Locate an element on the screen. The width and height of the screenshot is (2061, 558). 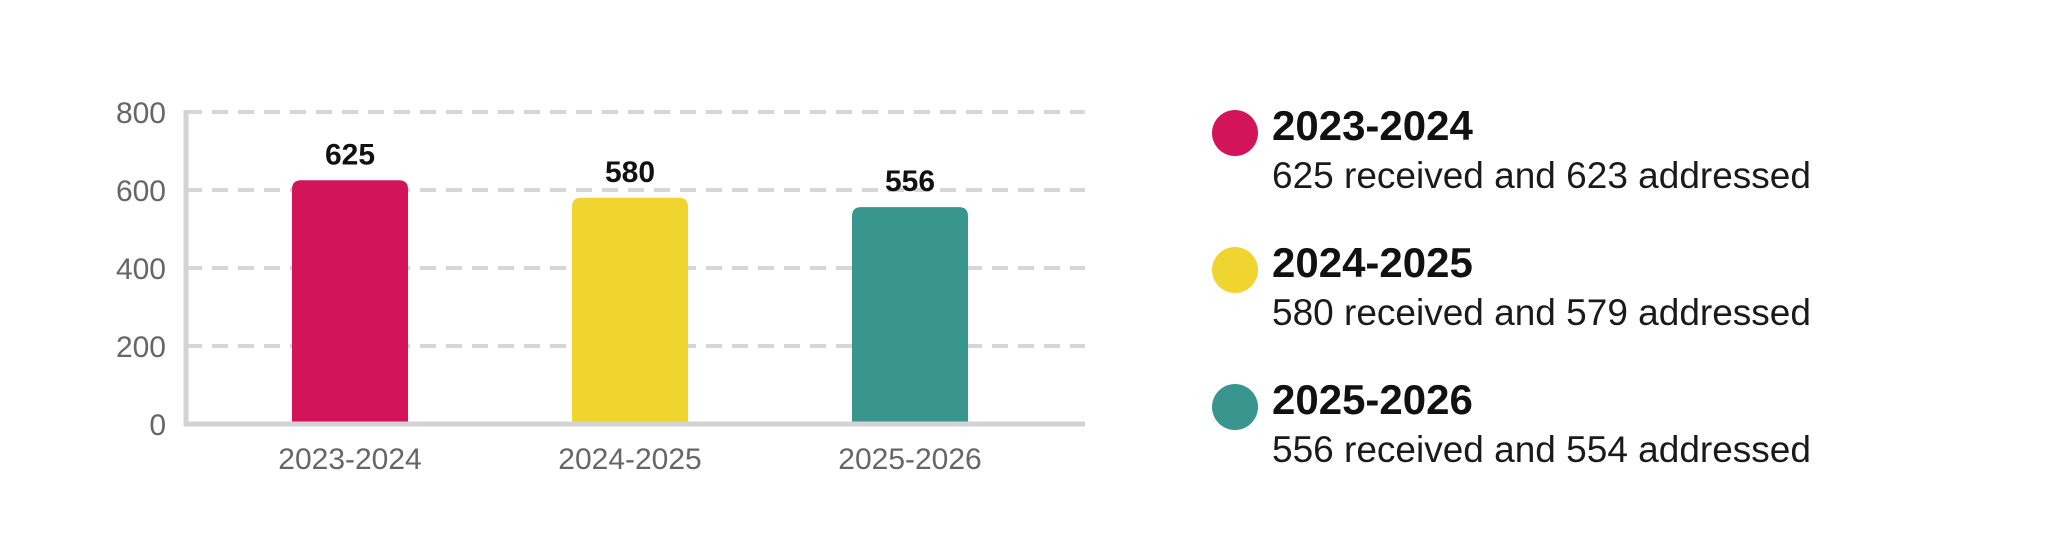
bar-2023-2024 is located at coordinates (350, 302).